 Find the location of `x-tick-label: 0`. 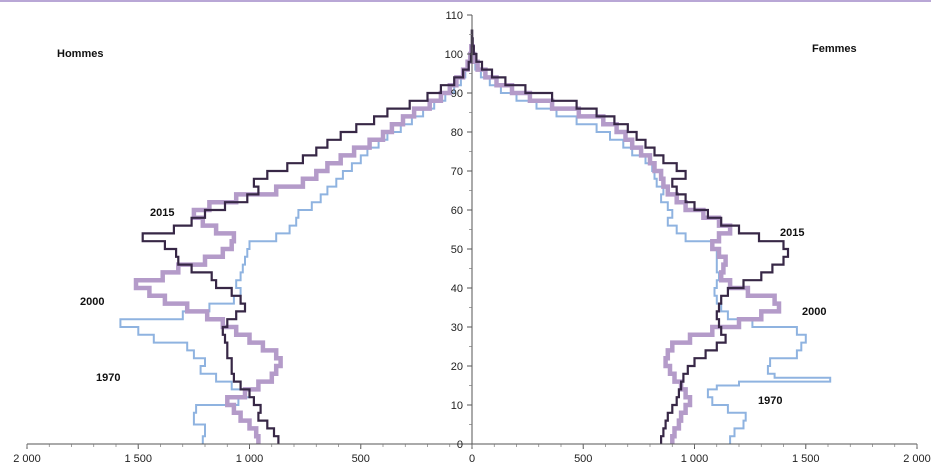

x-tick-label: 0 is located at coordinates (472, 459).